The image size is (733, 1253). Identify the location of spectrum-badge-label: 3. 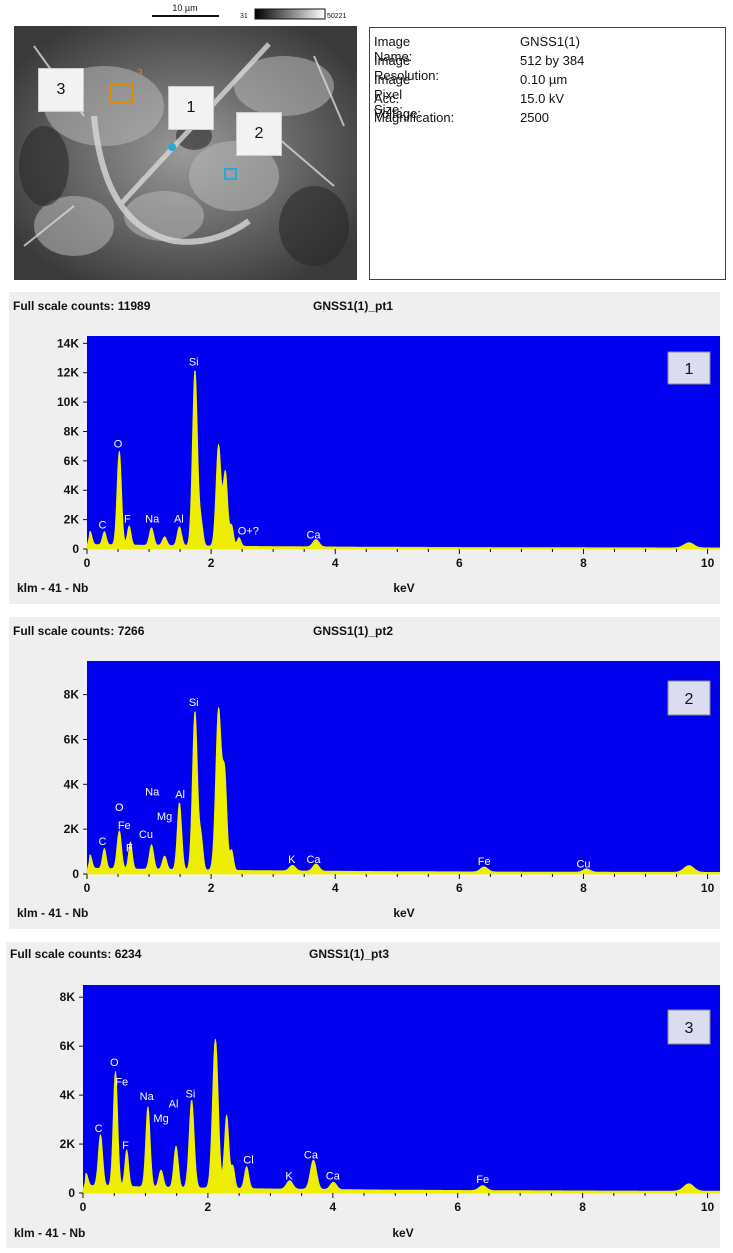
(689, 1028).